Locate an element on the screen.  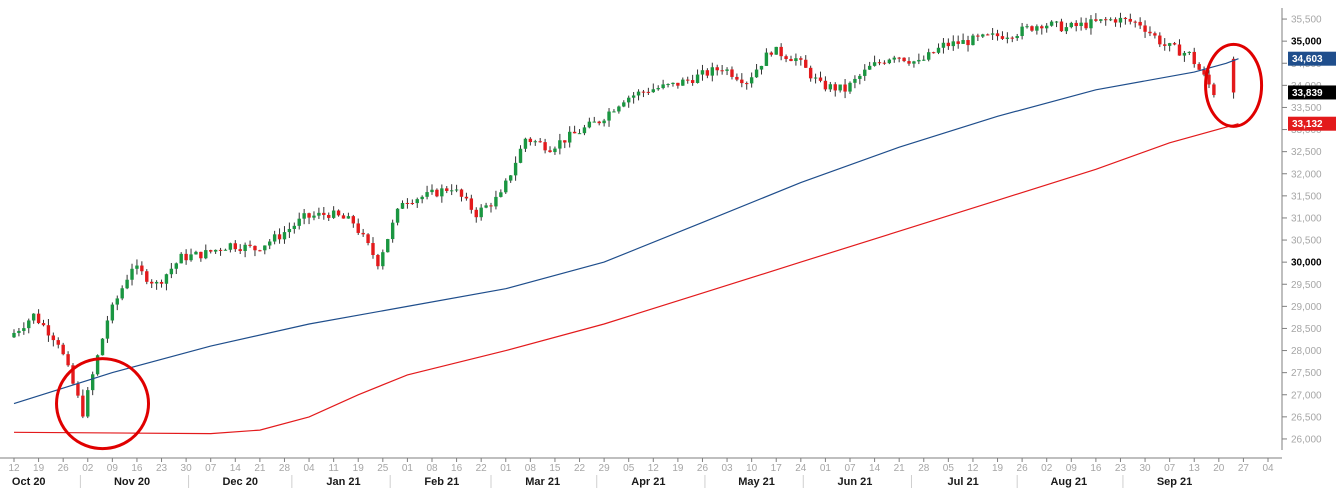
x-tick-label: 24 is located at coordinates (801, 468).